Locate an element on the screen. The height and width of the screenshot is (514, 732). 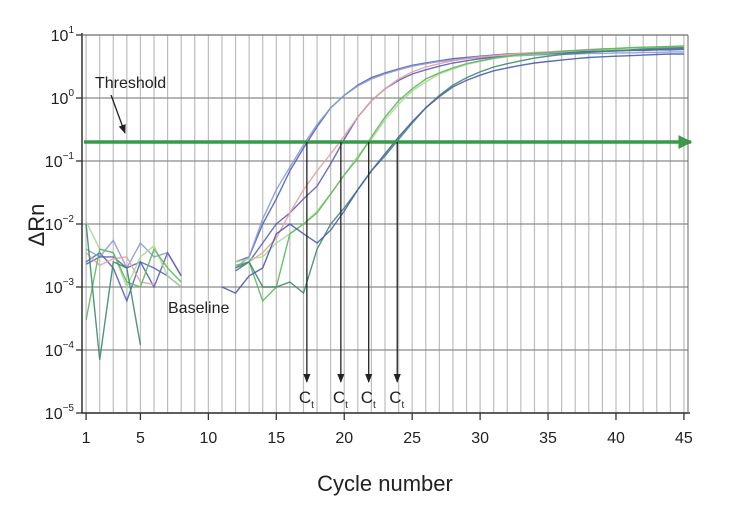
x-axis-label: Cycle number is located at coordinates (385, 483).